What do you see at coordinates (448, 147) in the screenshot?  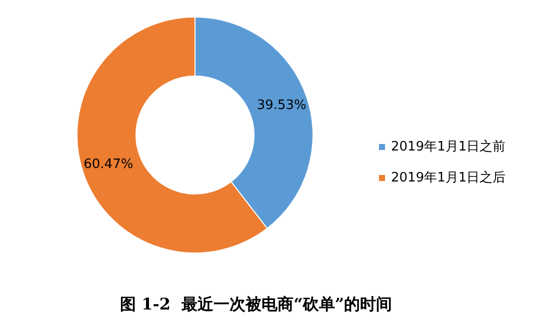 I see `legend-label: 2019年1月1日之前` at bounding box center [448, 147].